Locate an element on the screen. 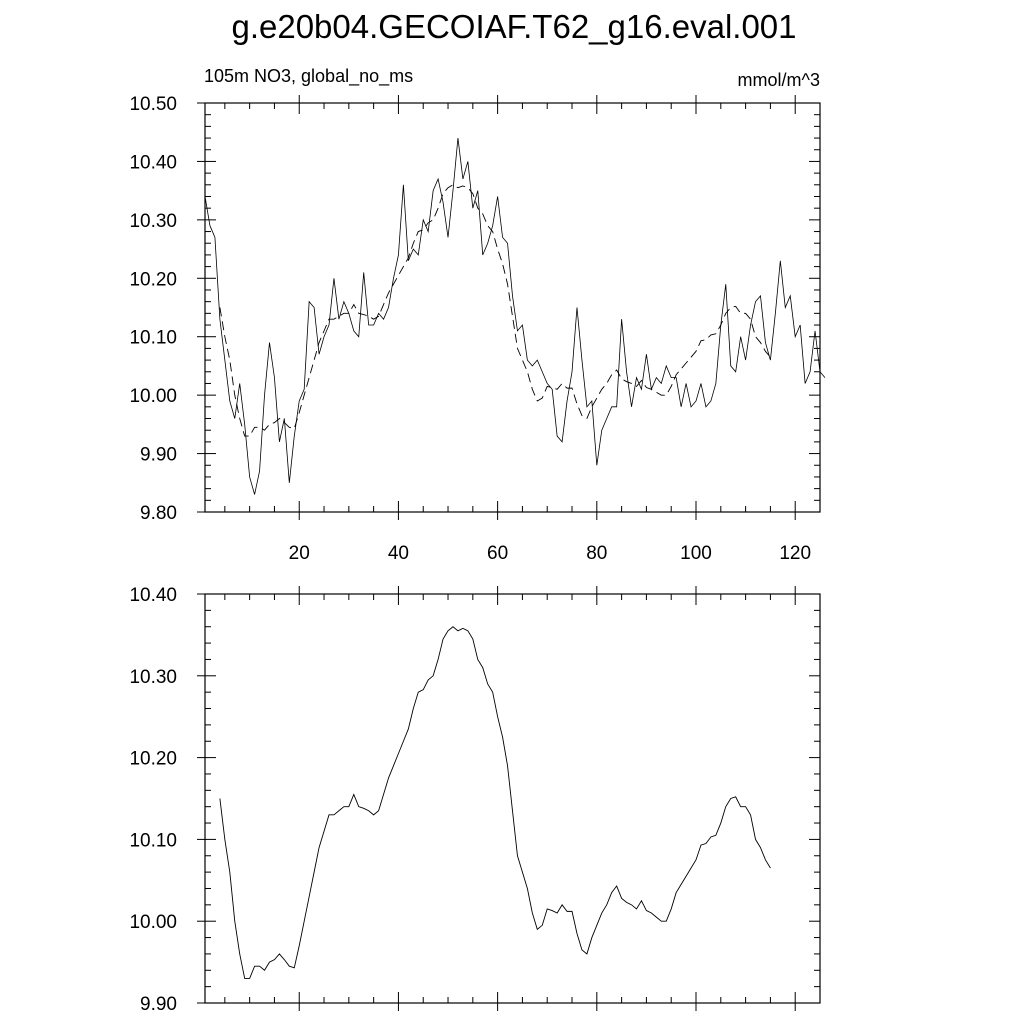 This screenshot has width=1024, height=1024. top-ytick-label: 9.90 is located at coordinates (158, 455).